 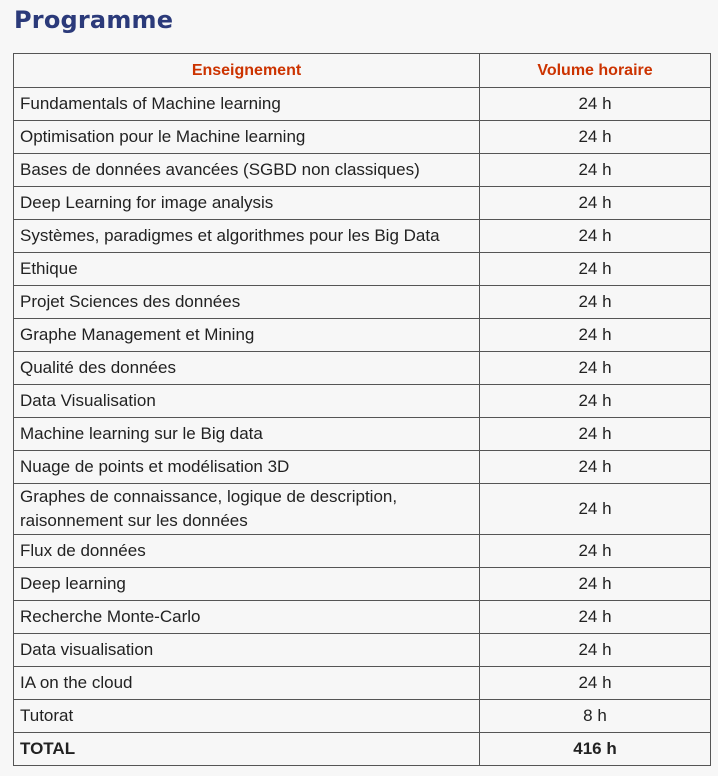 I want to click on table-row: Recherche Monte-Carlo 24 h, so click(x=362, y=617).